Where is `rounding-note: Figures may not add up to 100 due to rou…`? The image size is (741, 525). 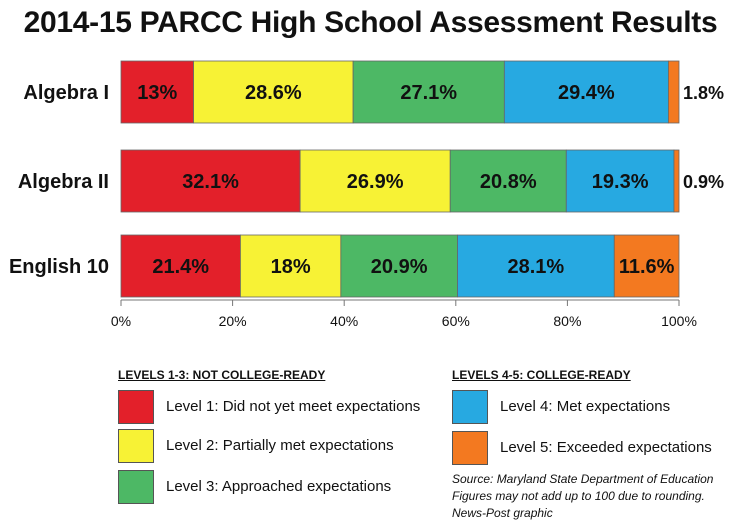 rounding-note: Figures may not add up to 100 due to rou… is located at coordinates (578, 496).